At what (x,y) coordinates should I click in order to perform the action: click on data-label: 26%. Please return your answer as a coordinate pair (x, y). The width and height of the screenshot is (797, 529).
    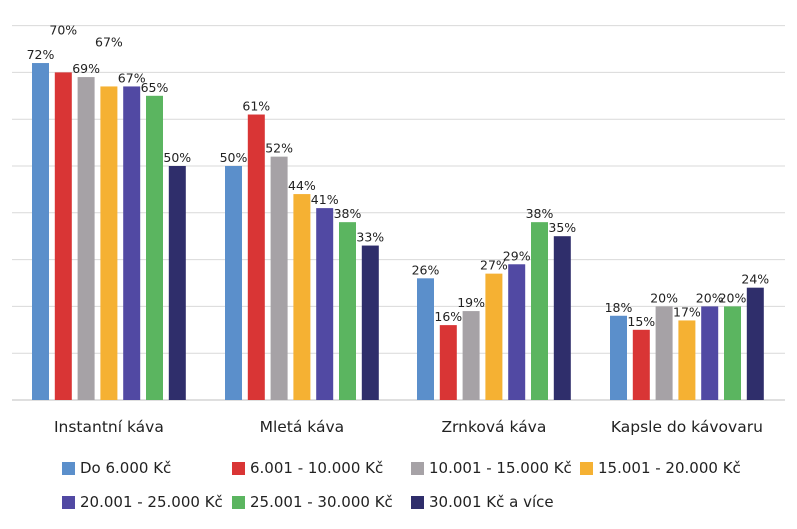
    Looking at the image, I should click on (426, 269).